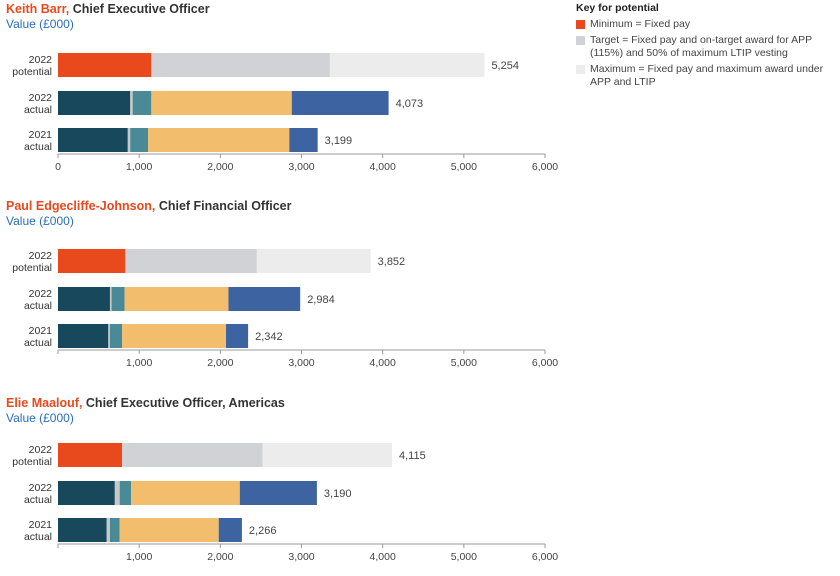  Describe the element at coordinates (412, 456) in the screenshot. I see `bar-total-label: 4,115` at that location.